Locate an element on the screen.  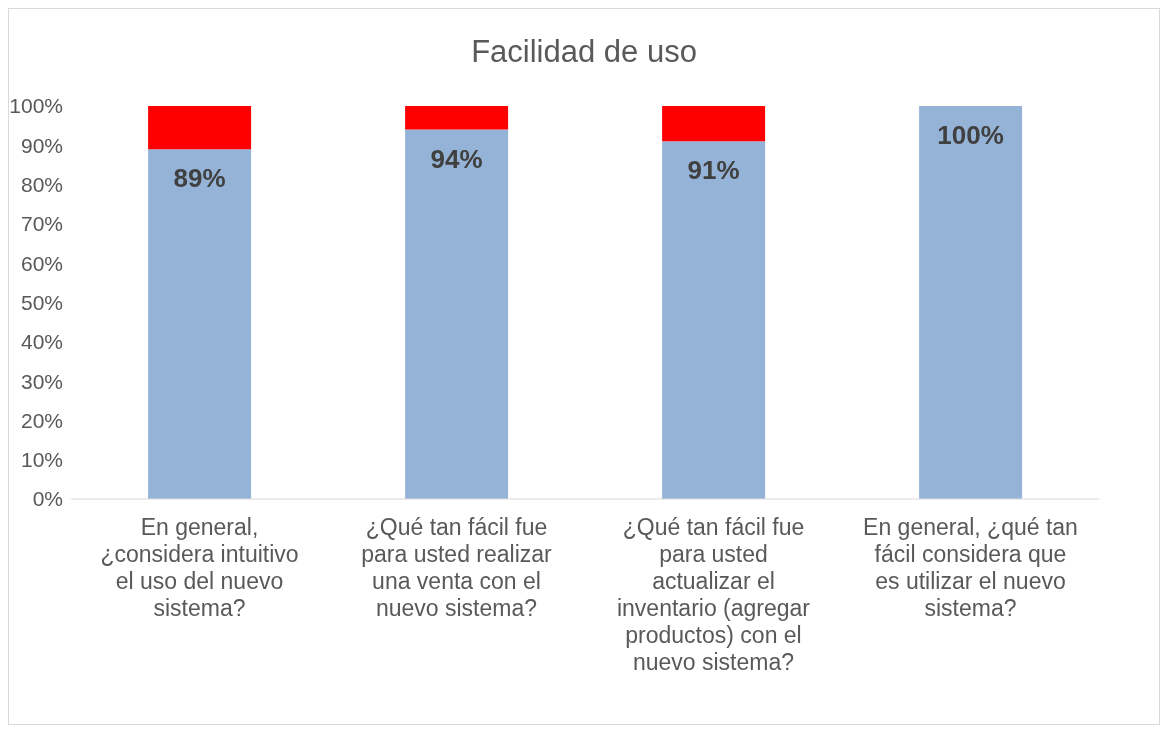
chart-title: Facilidad de uso is located at coordinates (584, 52).